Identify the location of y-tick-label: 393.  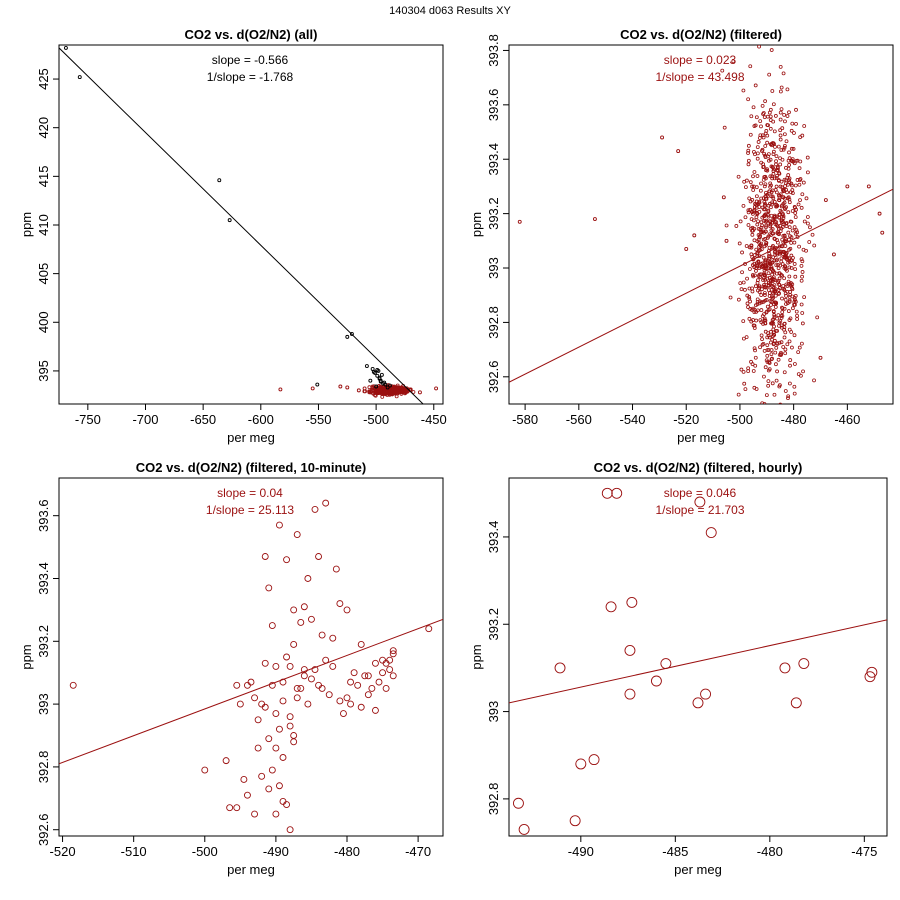
(493, 268).